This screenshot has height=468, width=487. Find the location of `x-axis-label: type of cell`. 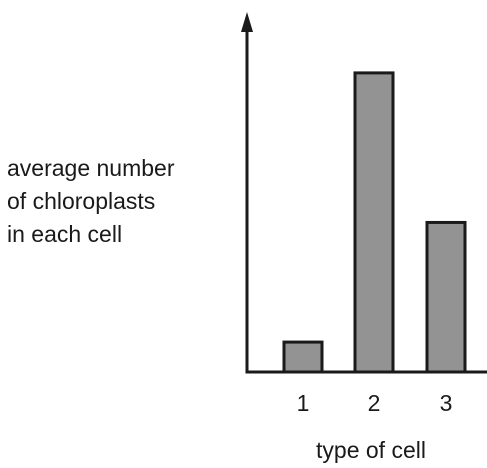

x-axis-label: type of cell is located at coordinates (371, 450).